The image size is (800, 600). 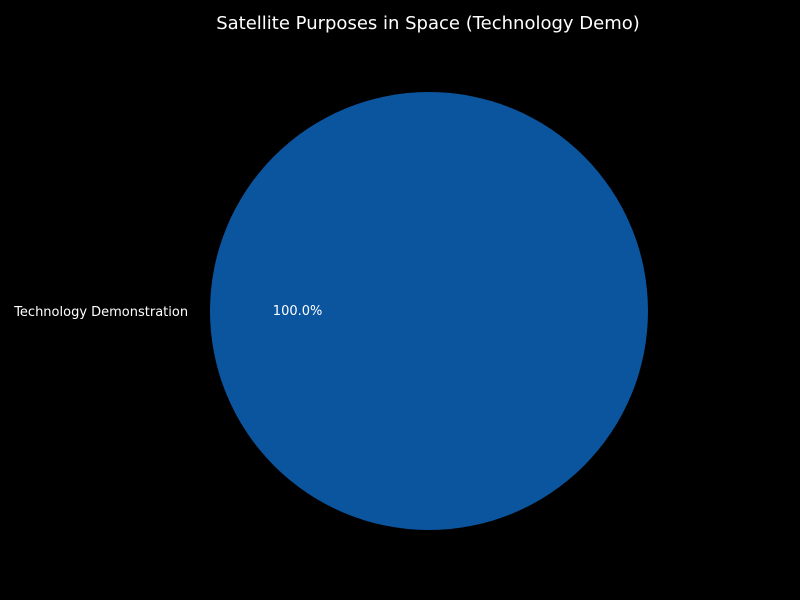 What do you see at coordinates (100, 312) in the screenshot?
I see `slice-category-label: Technology Demonstration` at bounding box center [100, 312].